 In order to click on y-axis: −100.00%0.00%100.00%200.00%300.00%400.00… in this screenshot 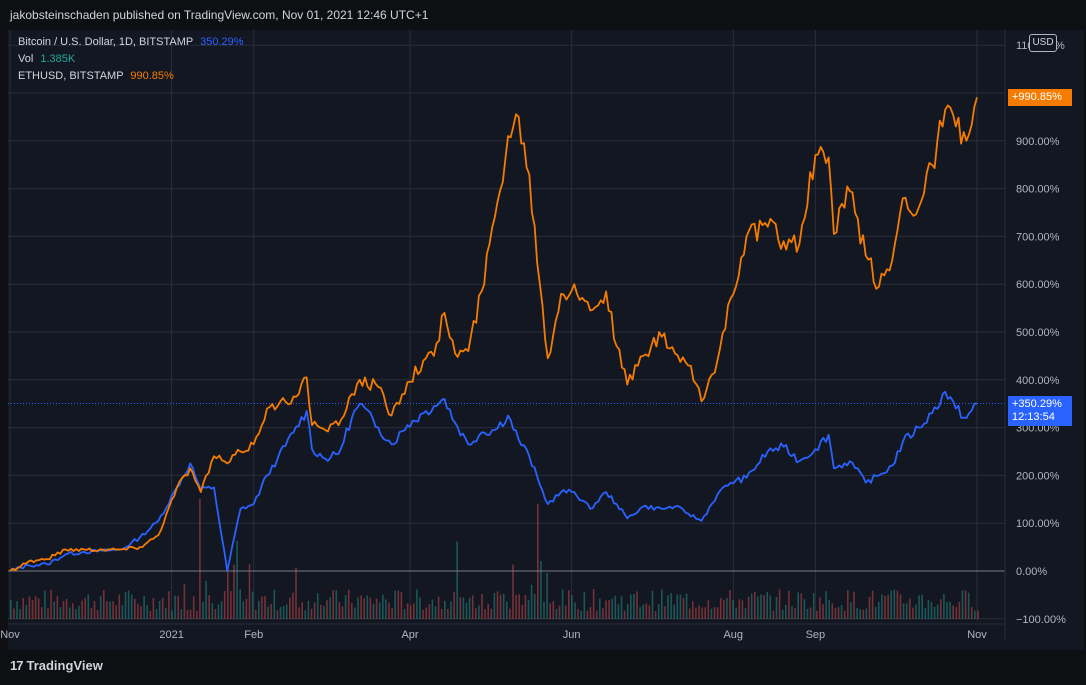, I will do `click(1035, 335)`.